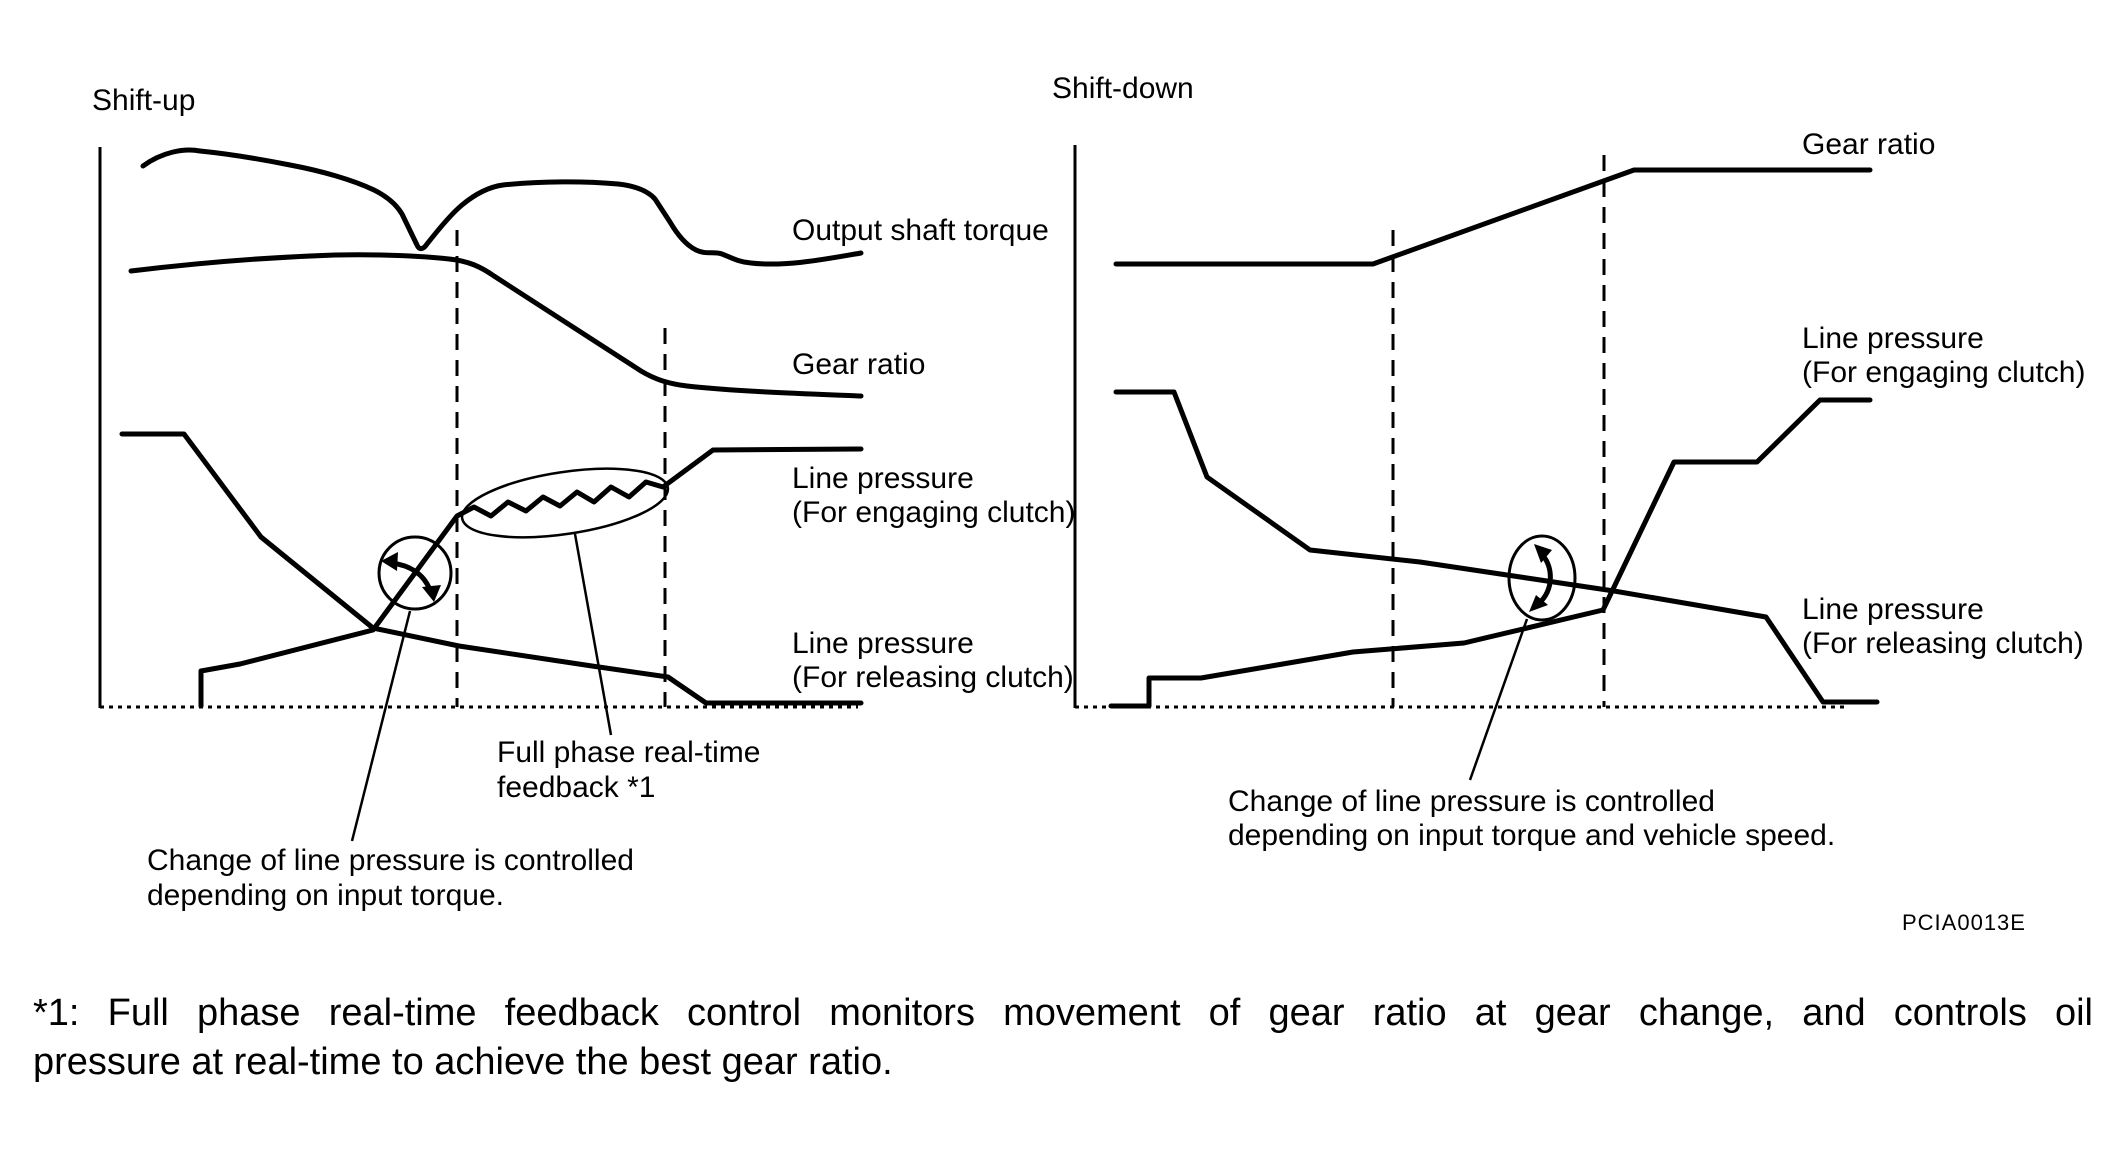 The height and width of the screenshot is (1159, 2118). Describe the element at coordinates (593, 634) in the screenshot. I see `feedback-leader` at that location.